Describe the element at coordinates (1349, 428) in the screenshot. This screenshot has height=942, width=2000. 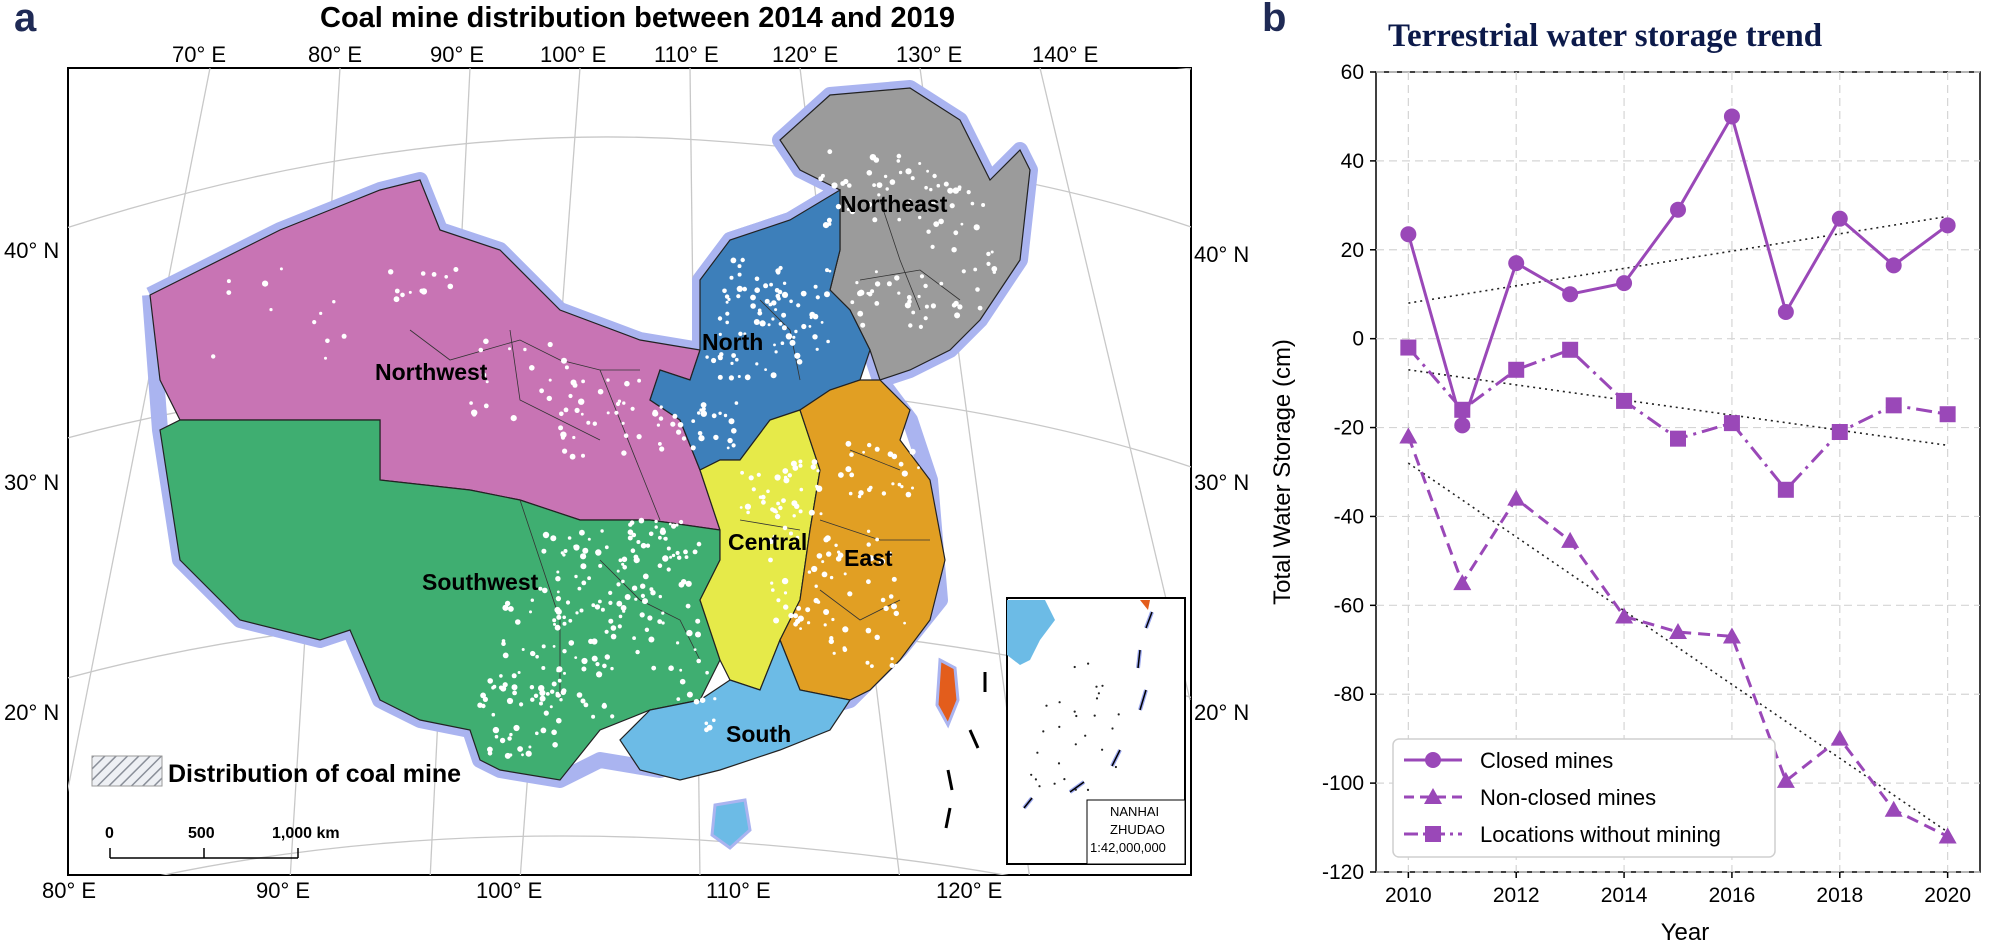
I see `y-tick-label: -20` at that location.